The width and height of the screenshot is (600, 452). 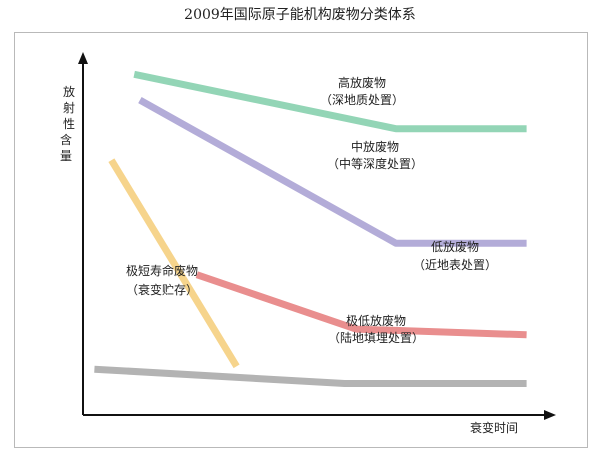 What do you see at coordinates (455, 265) in the screenshot?
I see `series-sublabel-3: （近地表处置）` at bounding box center [455, 265].